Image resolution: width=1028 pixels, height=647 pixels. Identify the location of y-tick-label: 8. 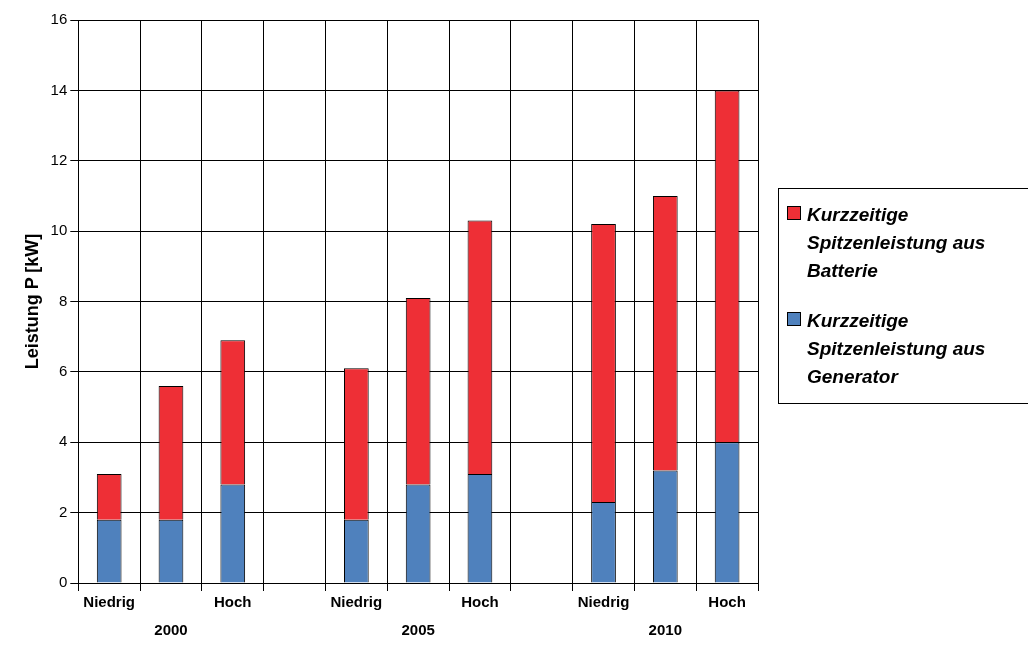
(63, 300).